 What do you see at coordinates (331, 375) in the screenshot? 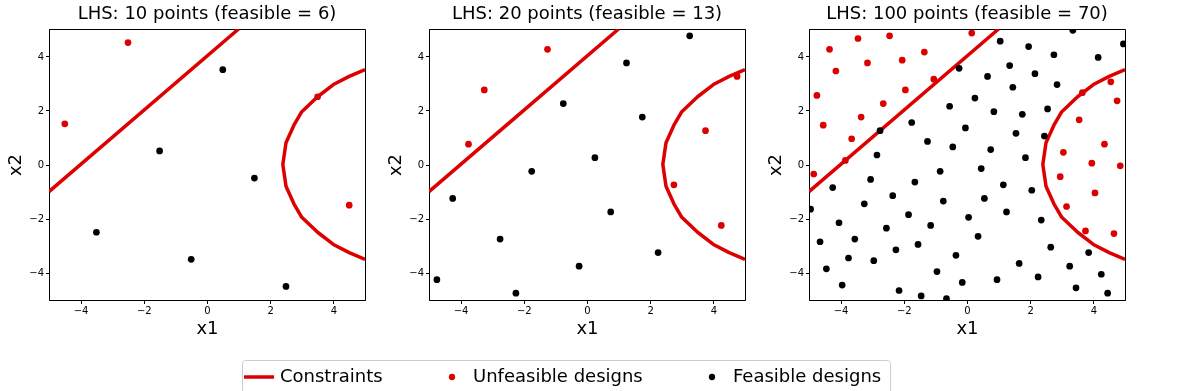
I see `legend-label: Constraints` at bounding box center [331, 375].